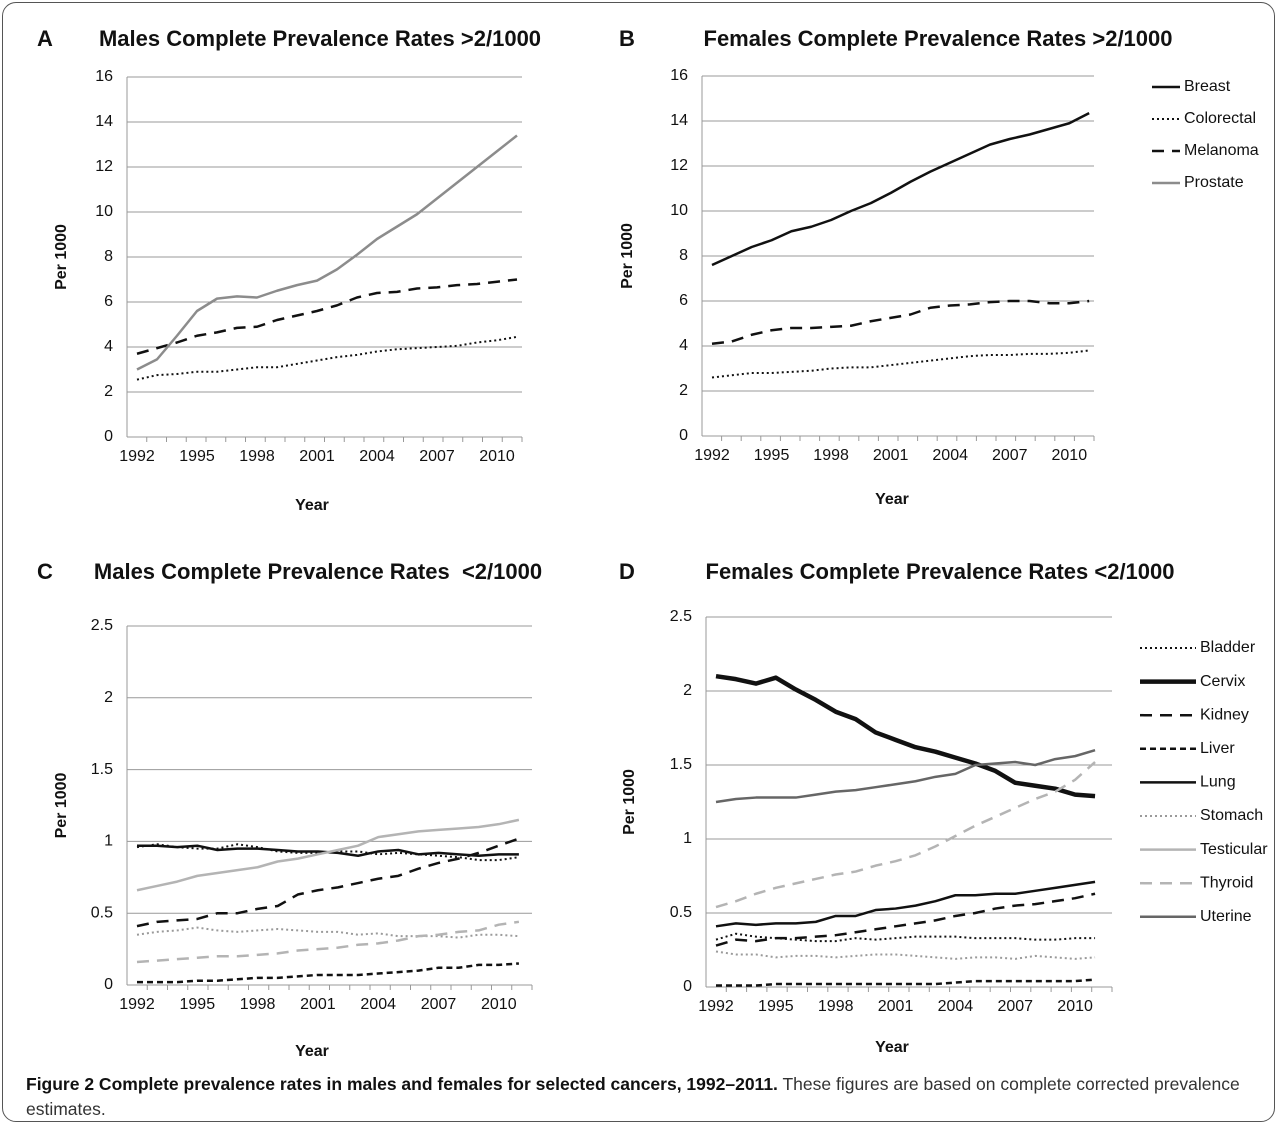 This screenshot has height=1128, width=1281. I want to click on panel-letter: A, so click(45, 38).